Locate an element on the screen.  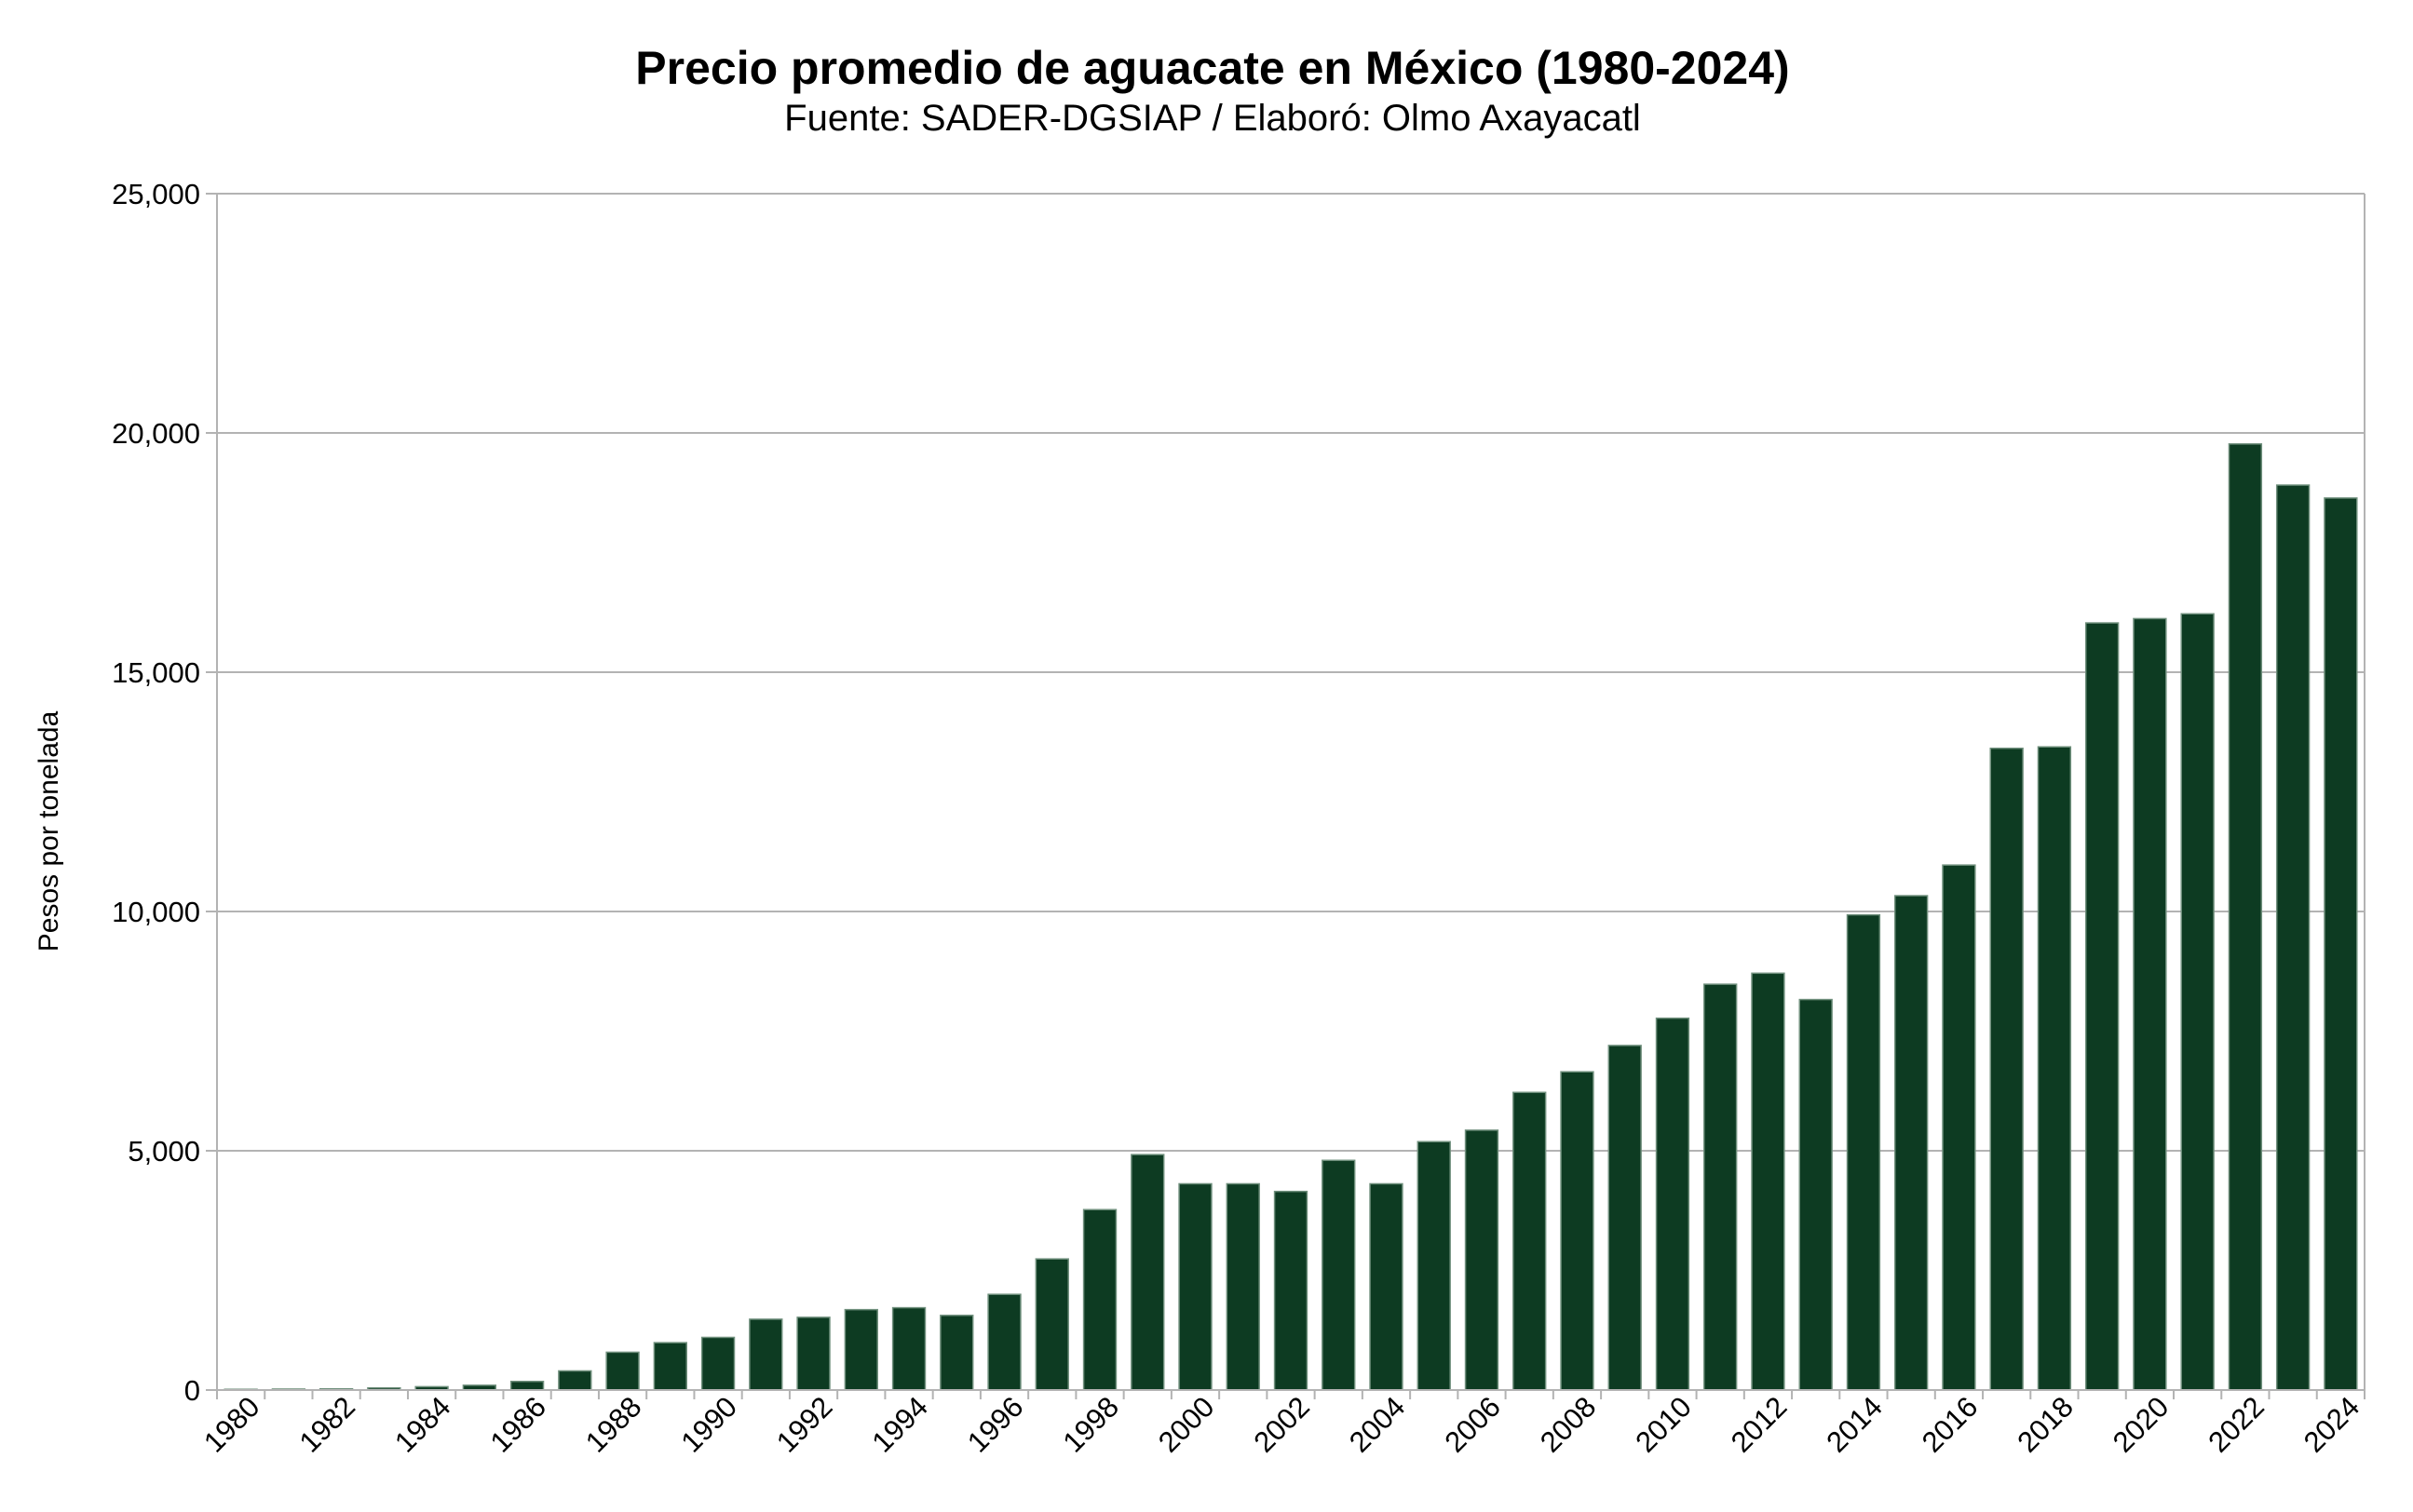
x-tick-label: 2018 is located at coordinates (2046, 1425).